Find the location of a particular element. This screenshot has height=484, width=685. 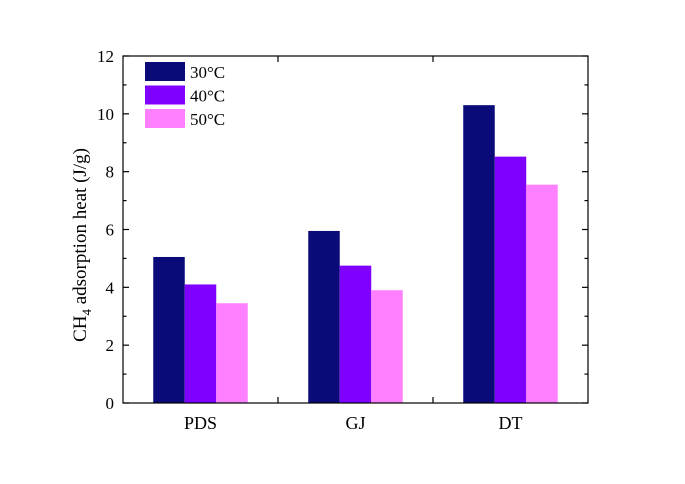

legend-label-2: 40°C is located at coordinates (207, 96).